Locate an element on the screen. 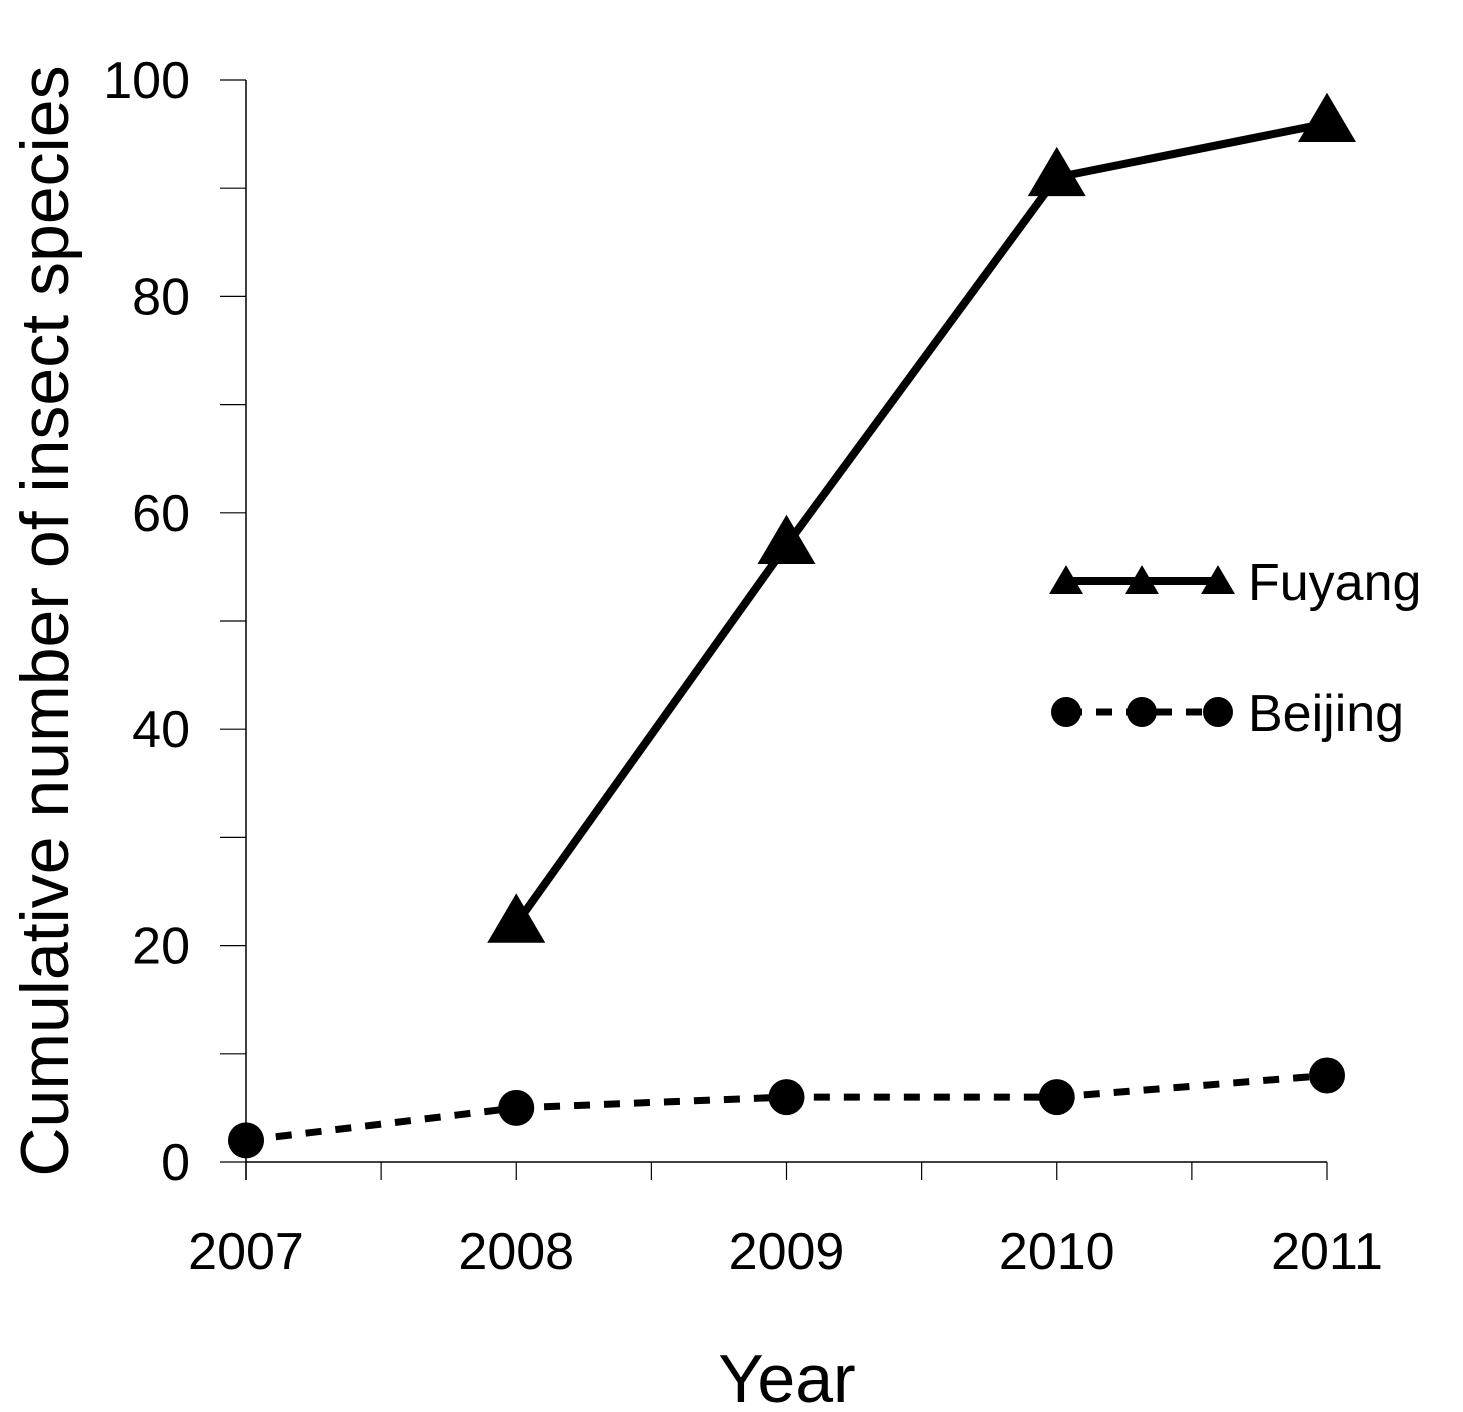 This screenshot has height=1412, width=1463. y-tick-label: 100 is located at coordinates (146, 81).